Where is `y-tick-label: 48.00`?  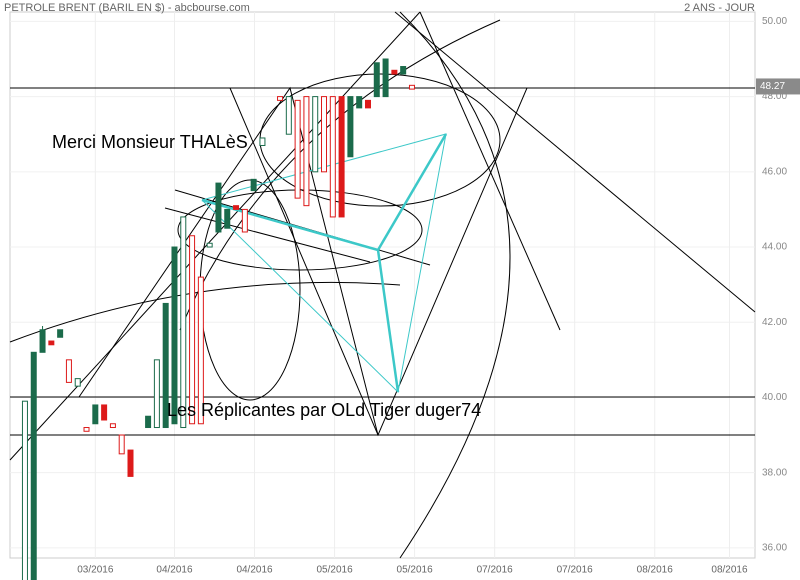 y-tick-label: 48.00 is located at coordinates (774, 96).